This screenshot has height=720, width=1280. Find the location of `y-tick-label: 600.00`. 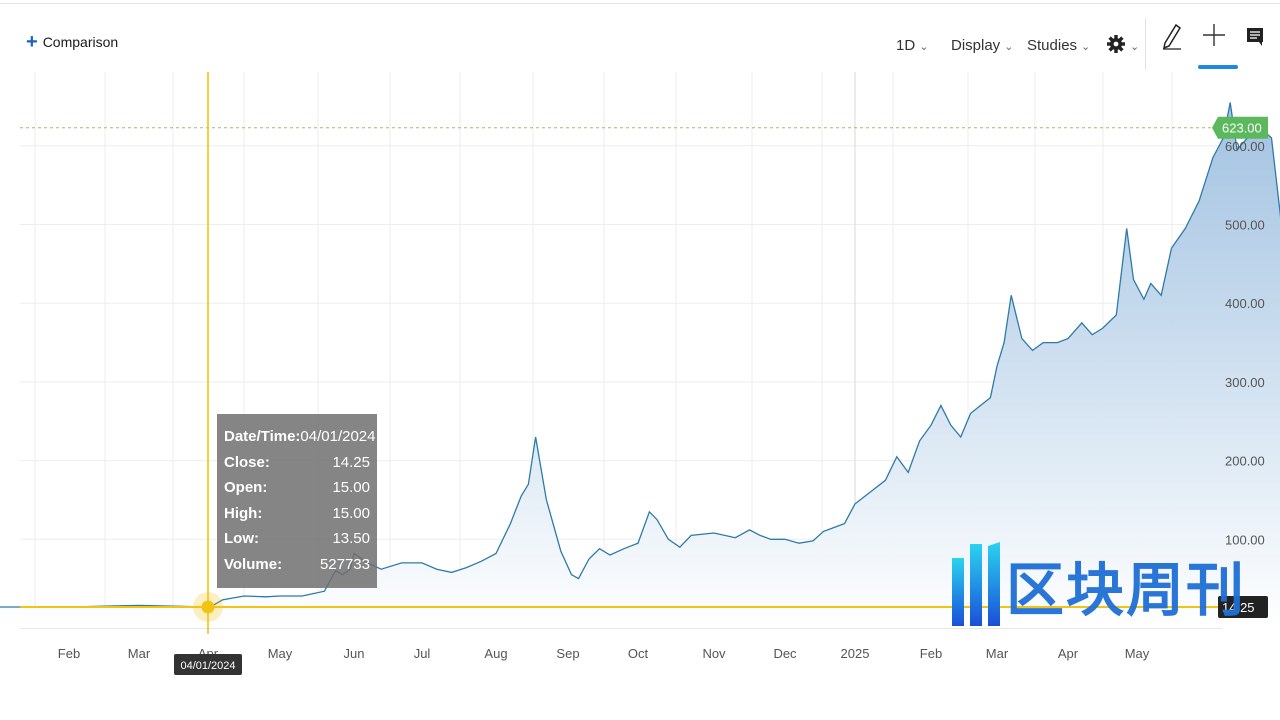

y-tick-label: 600.00 is located at coordinates (1245, 146).